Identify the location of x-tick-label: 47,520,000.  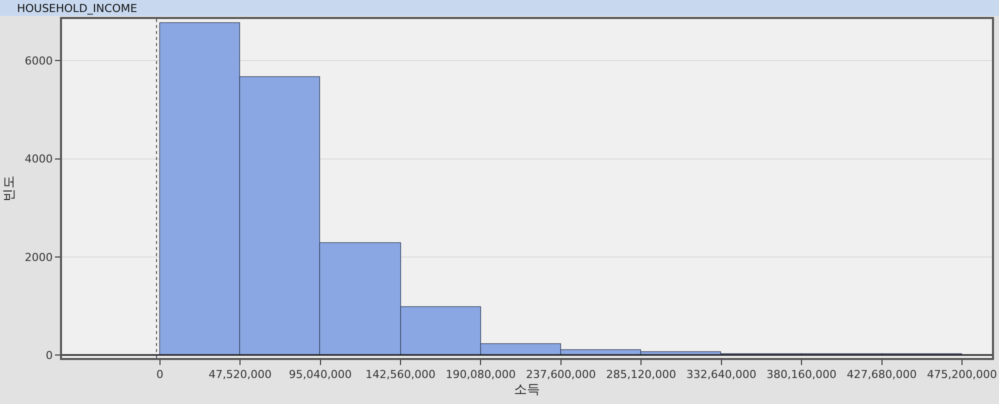
(240, 375).